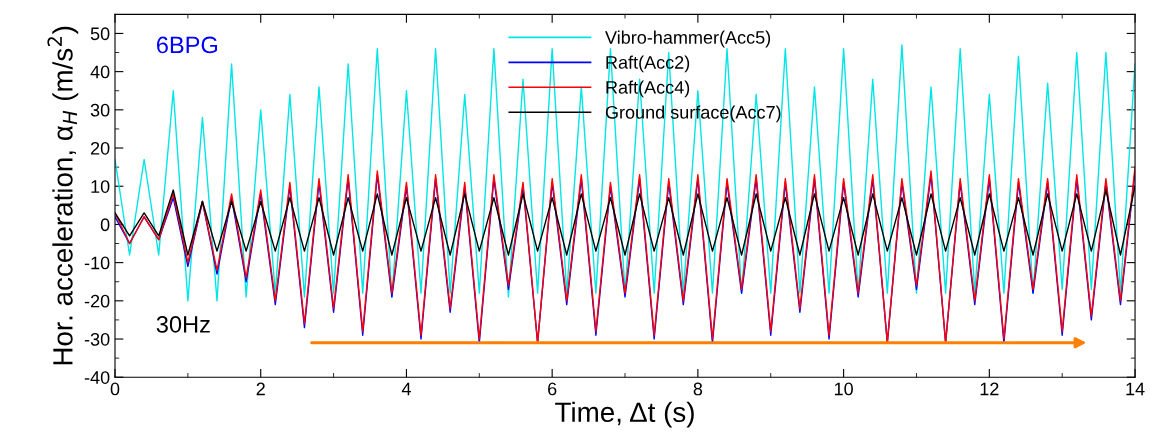 This screenshot has width=1150, height=448. I want to click on y-tick-label: 40, so click(100, 72).